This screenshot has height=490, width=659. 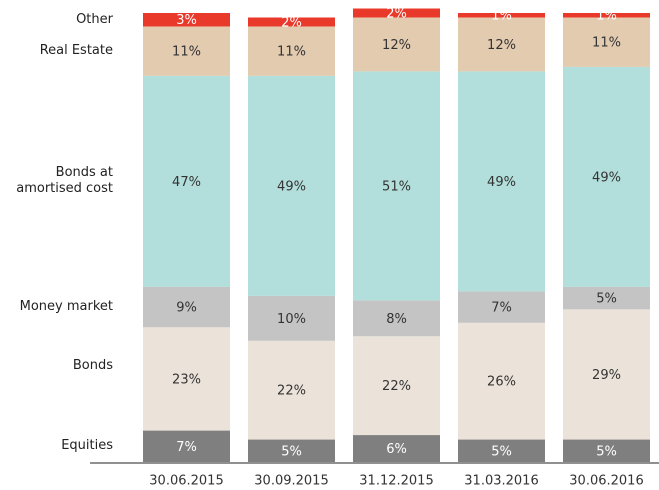 I want to click on series-label: Money market, so click(x=66, y=307).